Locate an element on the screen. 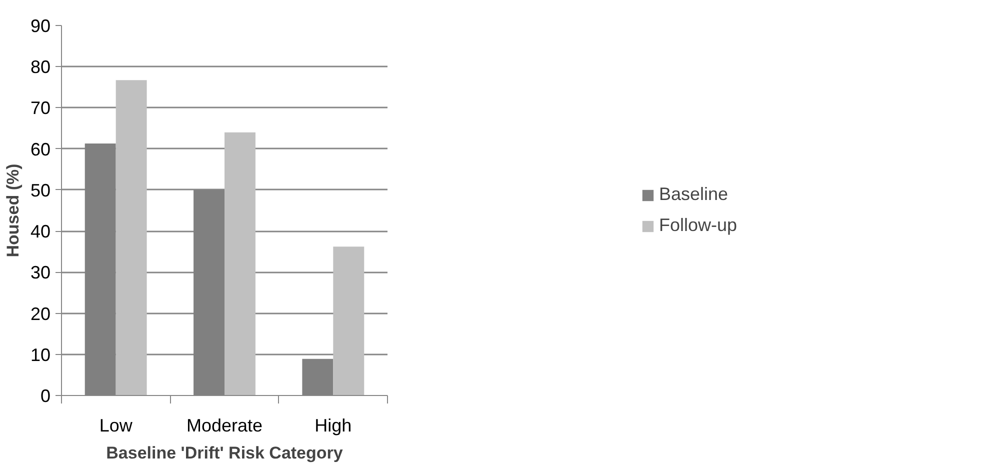 This screenshot has height=470, width=995. y-tick-label: 70 is located at coordinates (40, 108).